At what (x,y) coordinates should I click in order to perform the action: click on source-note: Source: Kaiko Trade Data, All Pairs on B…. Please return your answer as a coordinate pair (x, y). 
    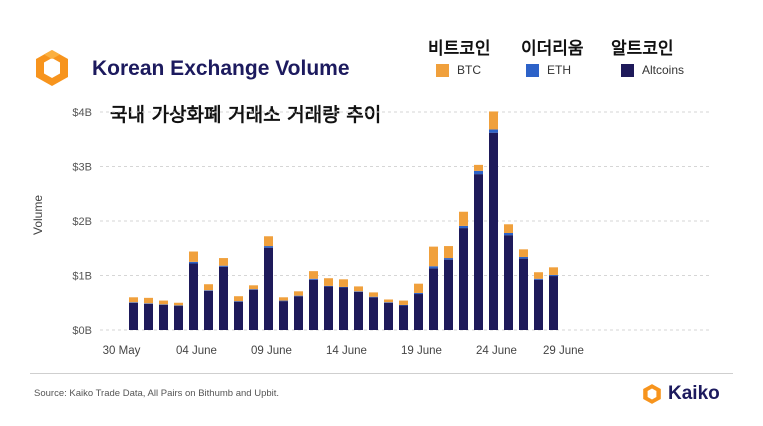
    Looking at the image, I should click on (157, 393).